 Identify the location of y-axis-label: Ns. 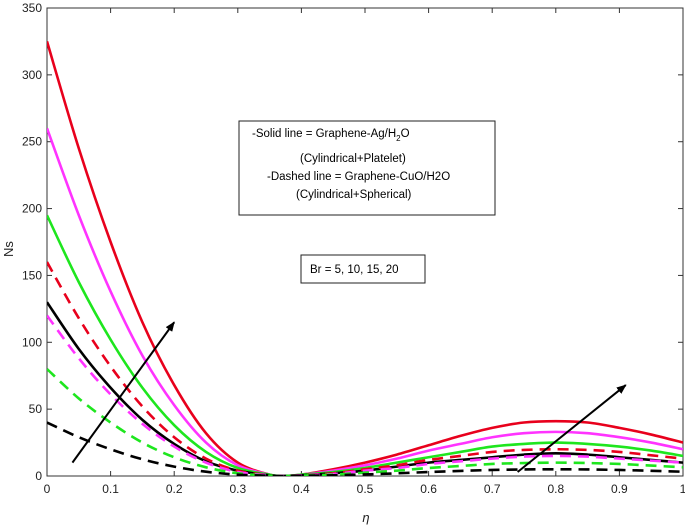
(8, 249).